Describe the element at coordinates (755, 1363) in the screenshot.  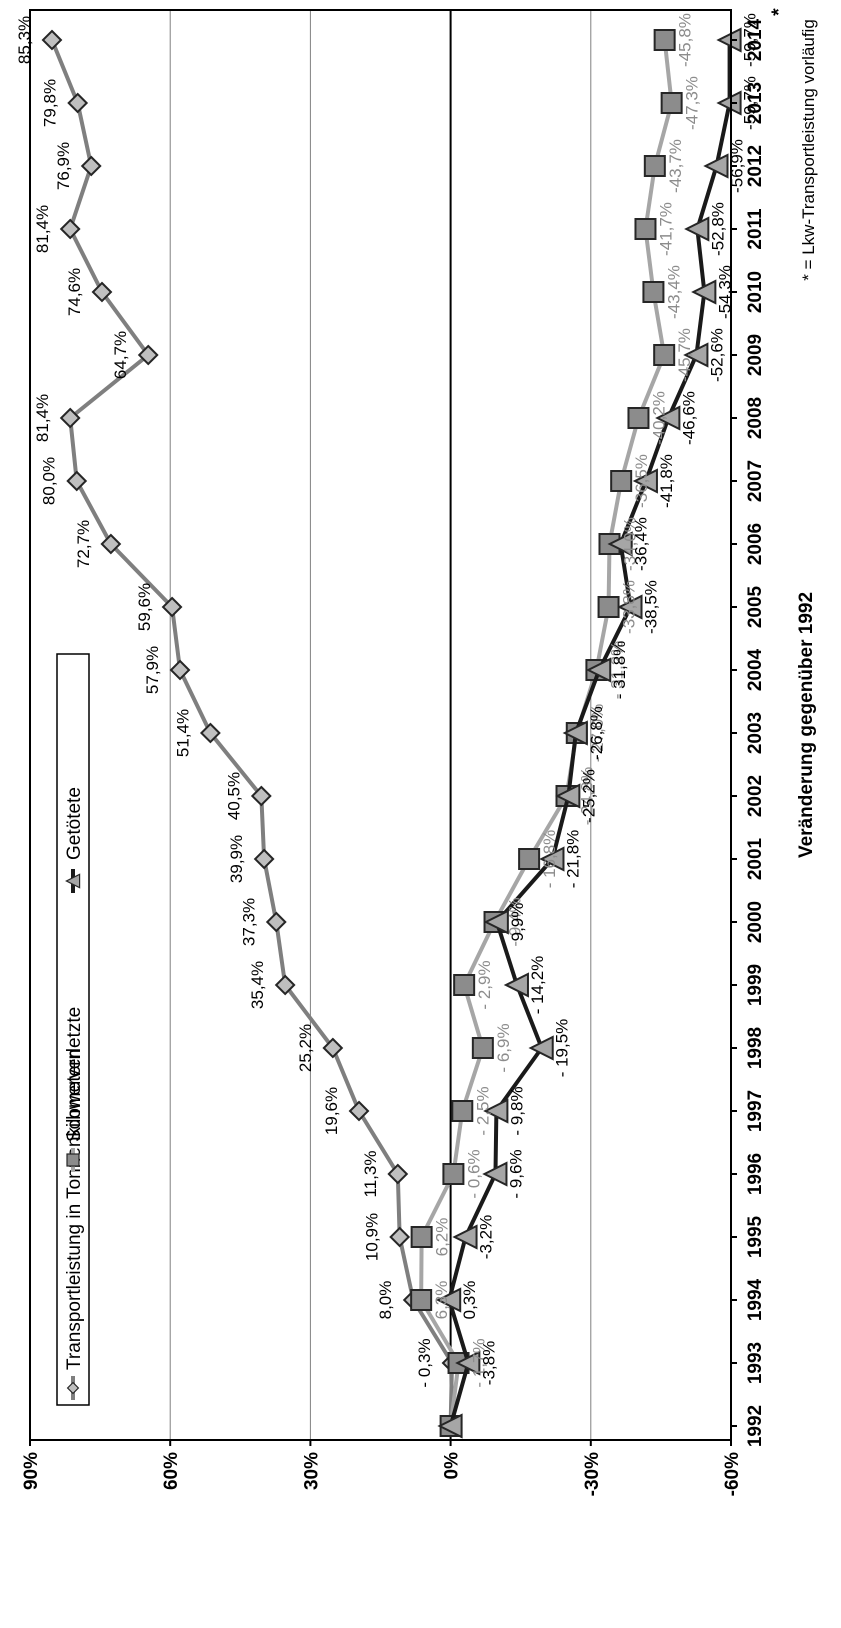
I see `year-label: 1993` at that location.